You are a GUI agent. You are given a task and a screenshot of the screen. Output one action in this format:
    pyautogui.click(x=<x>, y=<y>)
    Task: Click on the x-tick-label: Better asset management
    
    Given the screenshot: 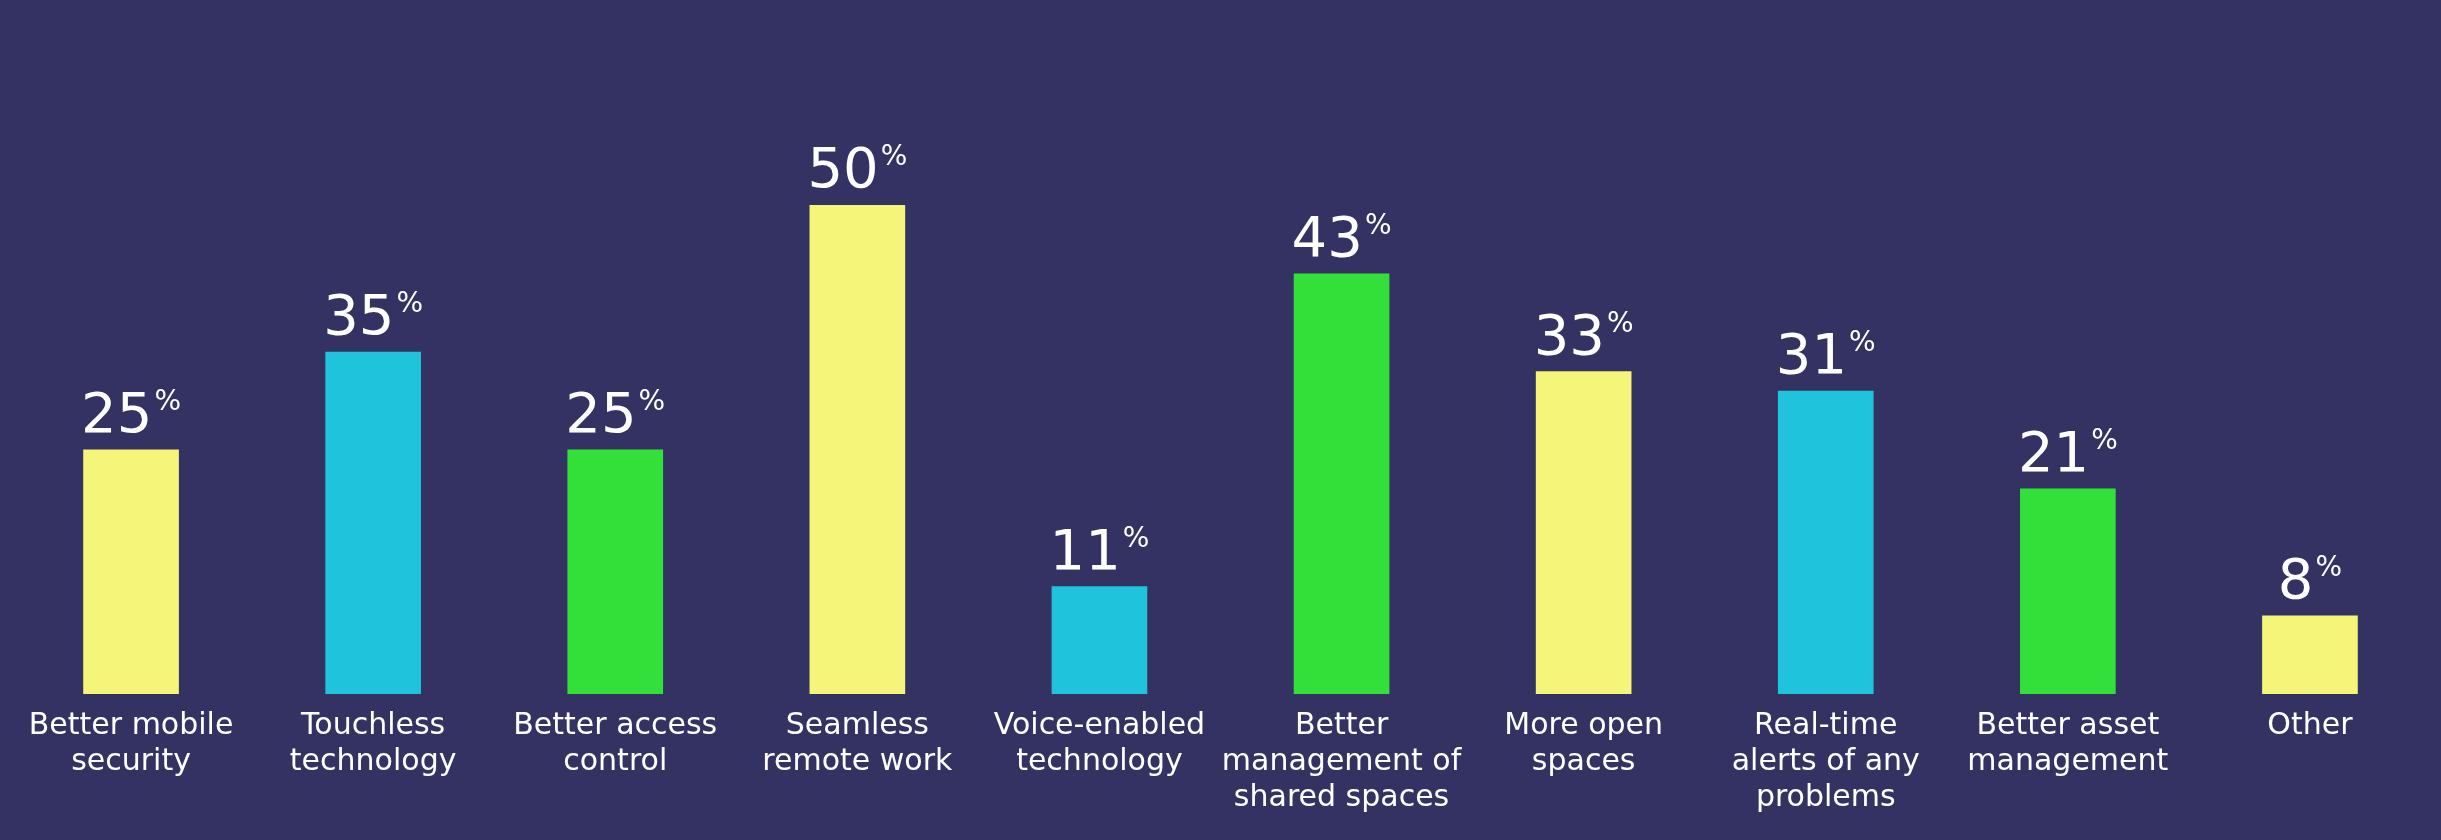 What is the action you would take?
    pyautogui.click(x=2068, y=741)
    